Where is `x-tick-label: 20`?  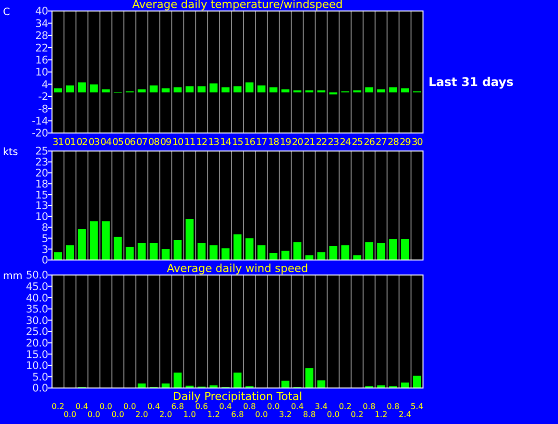
x-tick-label: 20 is located at coordinates (298, 142).